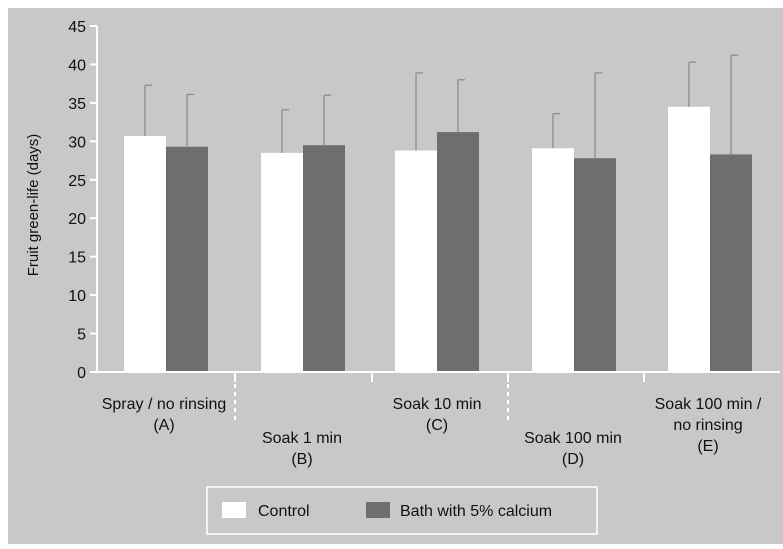 This screenshot has height=549, width=783. I want to click on legend-swatch-calcium, so click(378, 510).